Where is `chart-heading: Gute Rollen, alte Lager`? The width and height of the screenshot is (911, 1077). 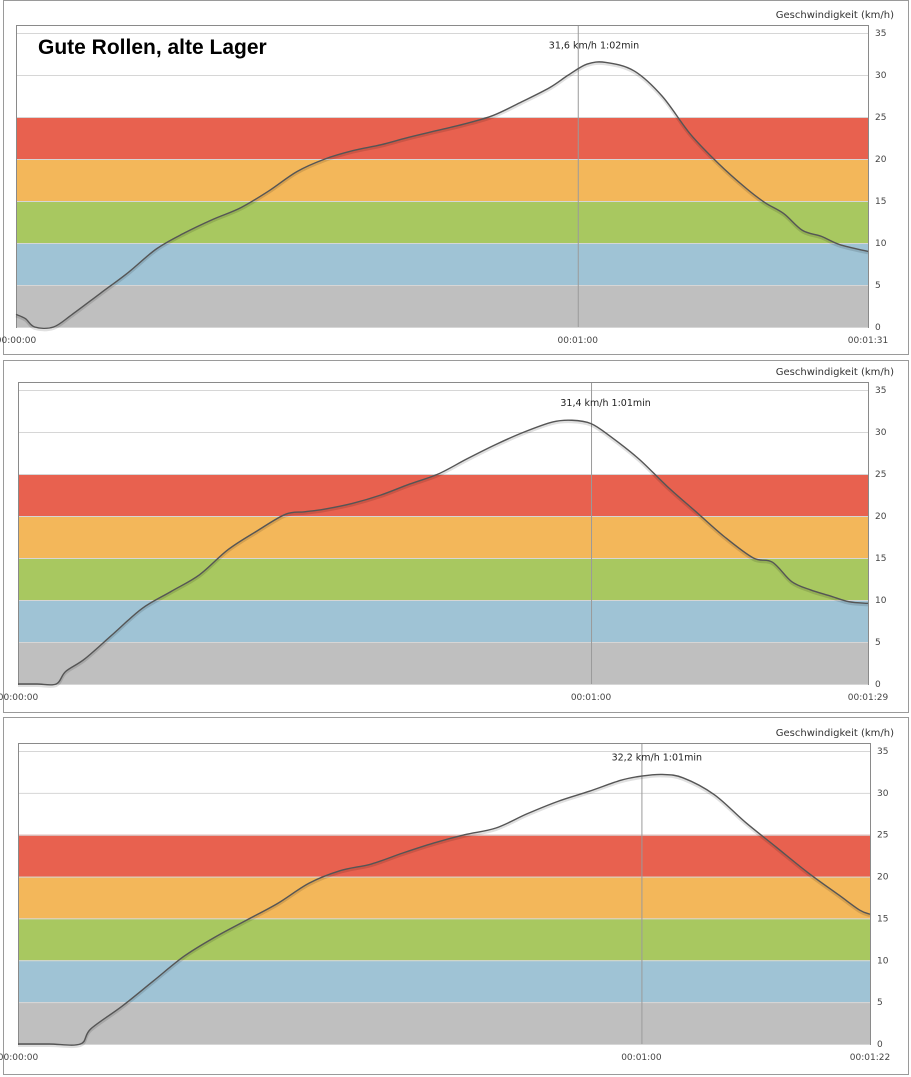
chart-heading: Gute Rollen, alte Lager is located at coordinates (152, 47).